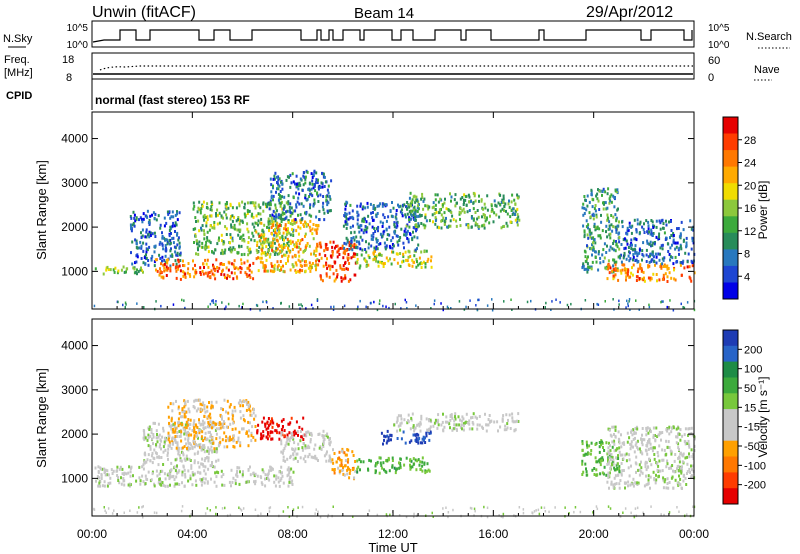 The width and height of the screenshot is (800, 554). What do you see at coordinates (172, 100) in the screenshot?
I see `cpid-text: normal (fast stereo) 153 RF` at bounding box center [172, 100].